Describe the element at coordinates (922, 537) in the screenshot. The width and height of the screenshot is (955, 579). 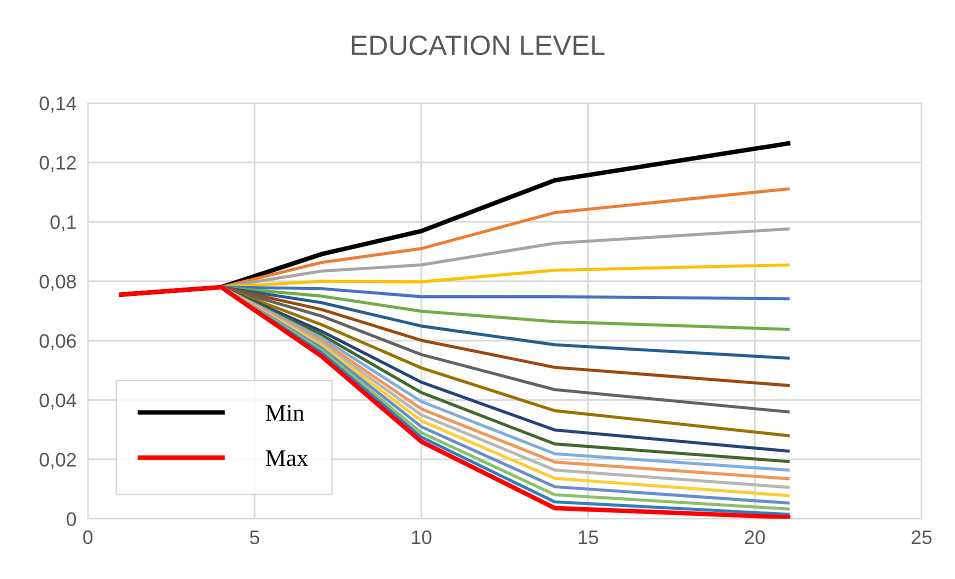
I see `x-tick-label: 25` at that location.